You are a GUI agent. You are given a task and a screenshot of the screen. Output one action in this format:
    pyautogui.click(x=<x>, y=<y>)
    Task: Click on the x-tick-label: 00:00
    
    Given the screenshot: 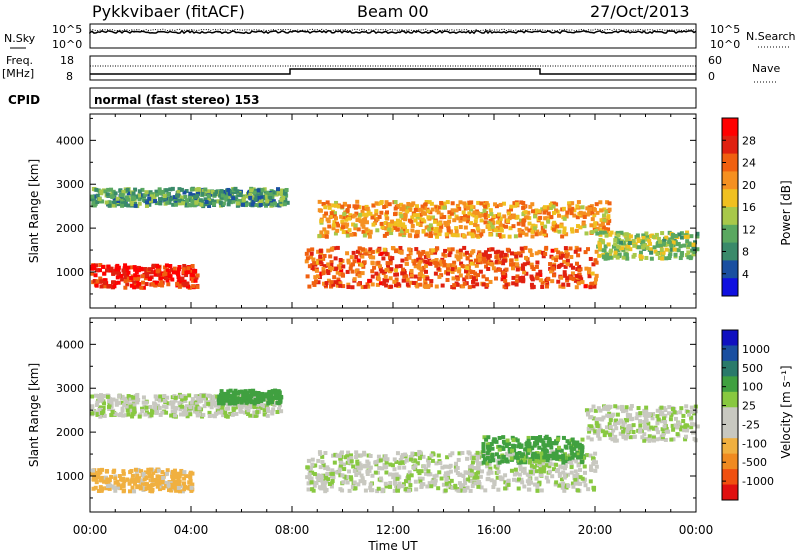 What is the action you would take?
    pyautogui.click(x=696, y=530)
    